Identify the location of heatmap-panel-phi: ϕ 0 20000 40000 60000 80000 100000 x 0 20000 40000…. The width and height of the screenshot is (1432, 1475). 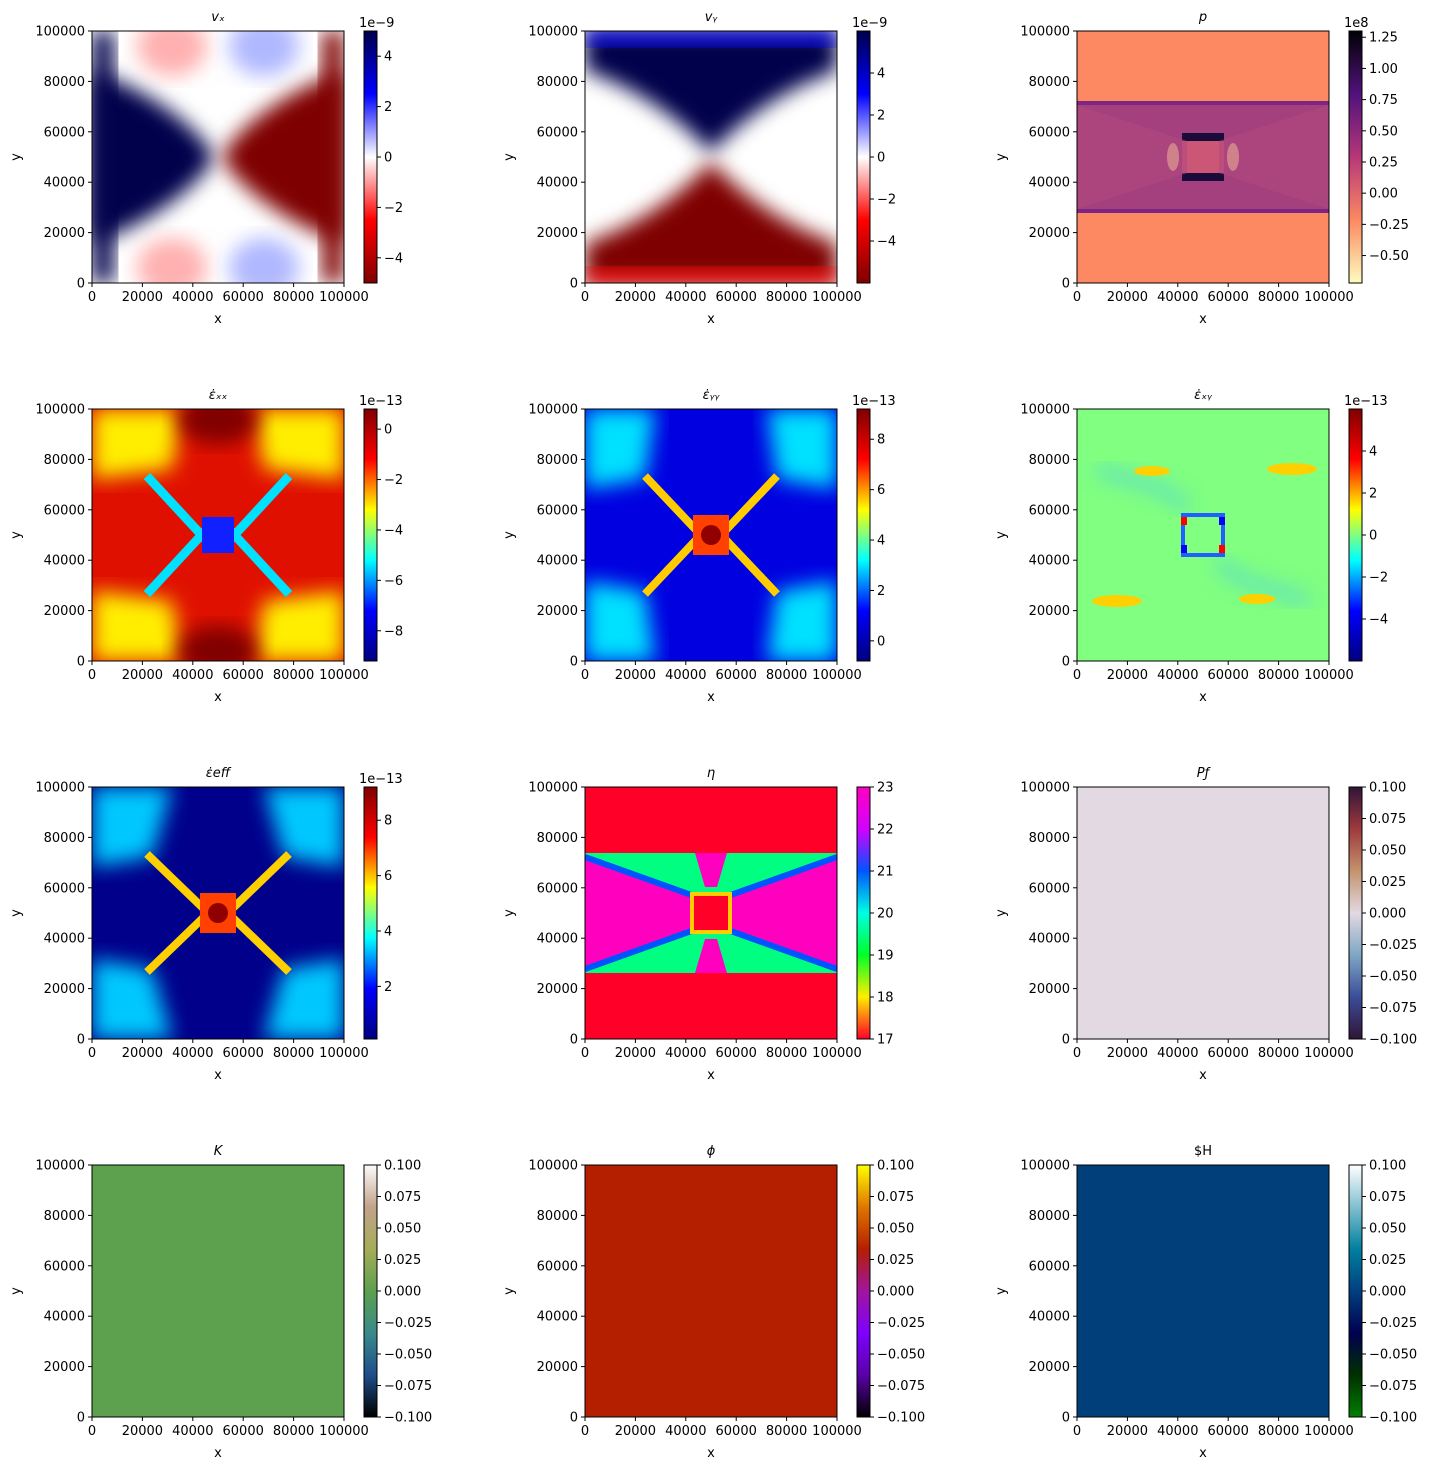
(713, 1302).